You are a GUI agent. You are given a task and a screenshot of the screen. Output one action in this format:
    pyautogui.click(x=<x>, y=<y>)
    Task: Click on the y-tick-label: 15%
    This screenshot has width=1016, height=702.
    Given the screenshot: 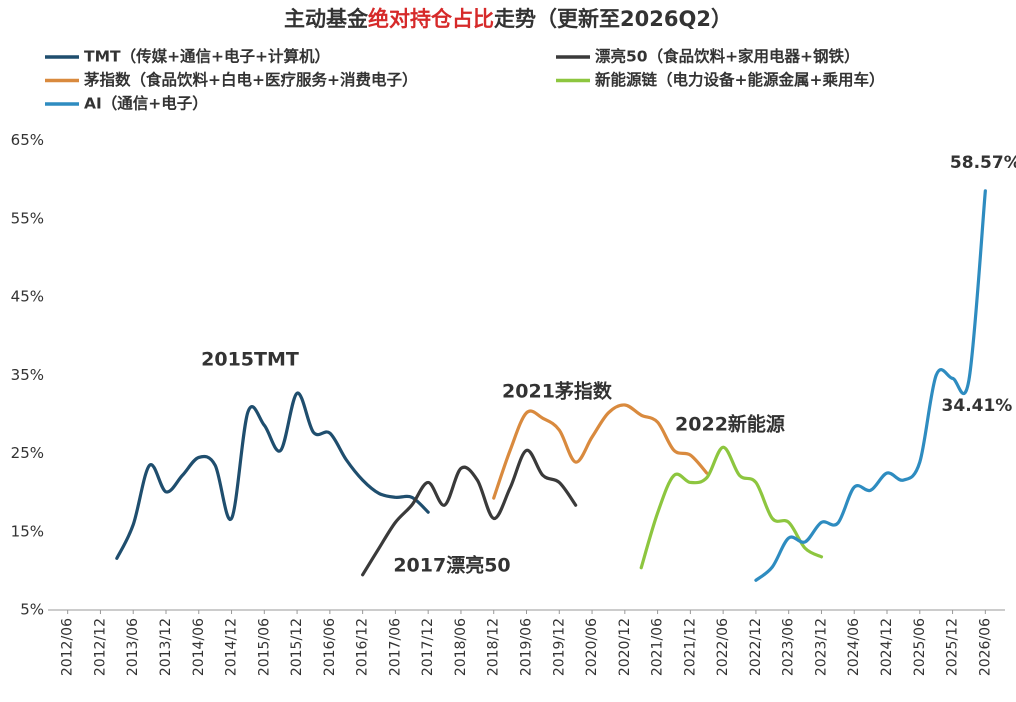 What is the action you would take?
    pyautogui.click(x=27, y=531)
    